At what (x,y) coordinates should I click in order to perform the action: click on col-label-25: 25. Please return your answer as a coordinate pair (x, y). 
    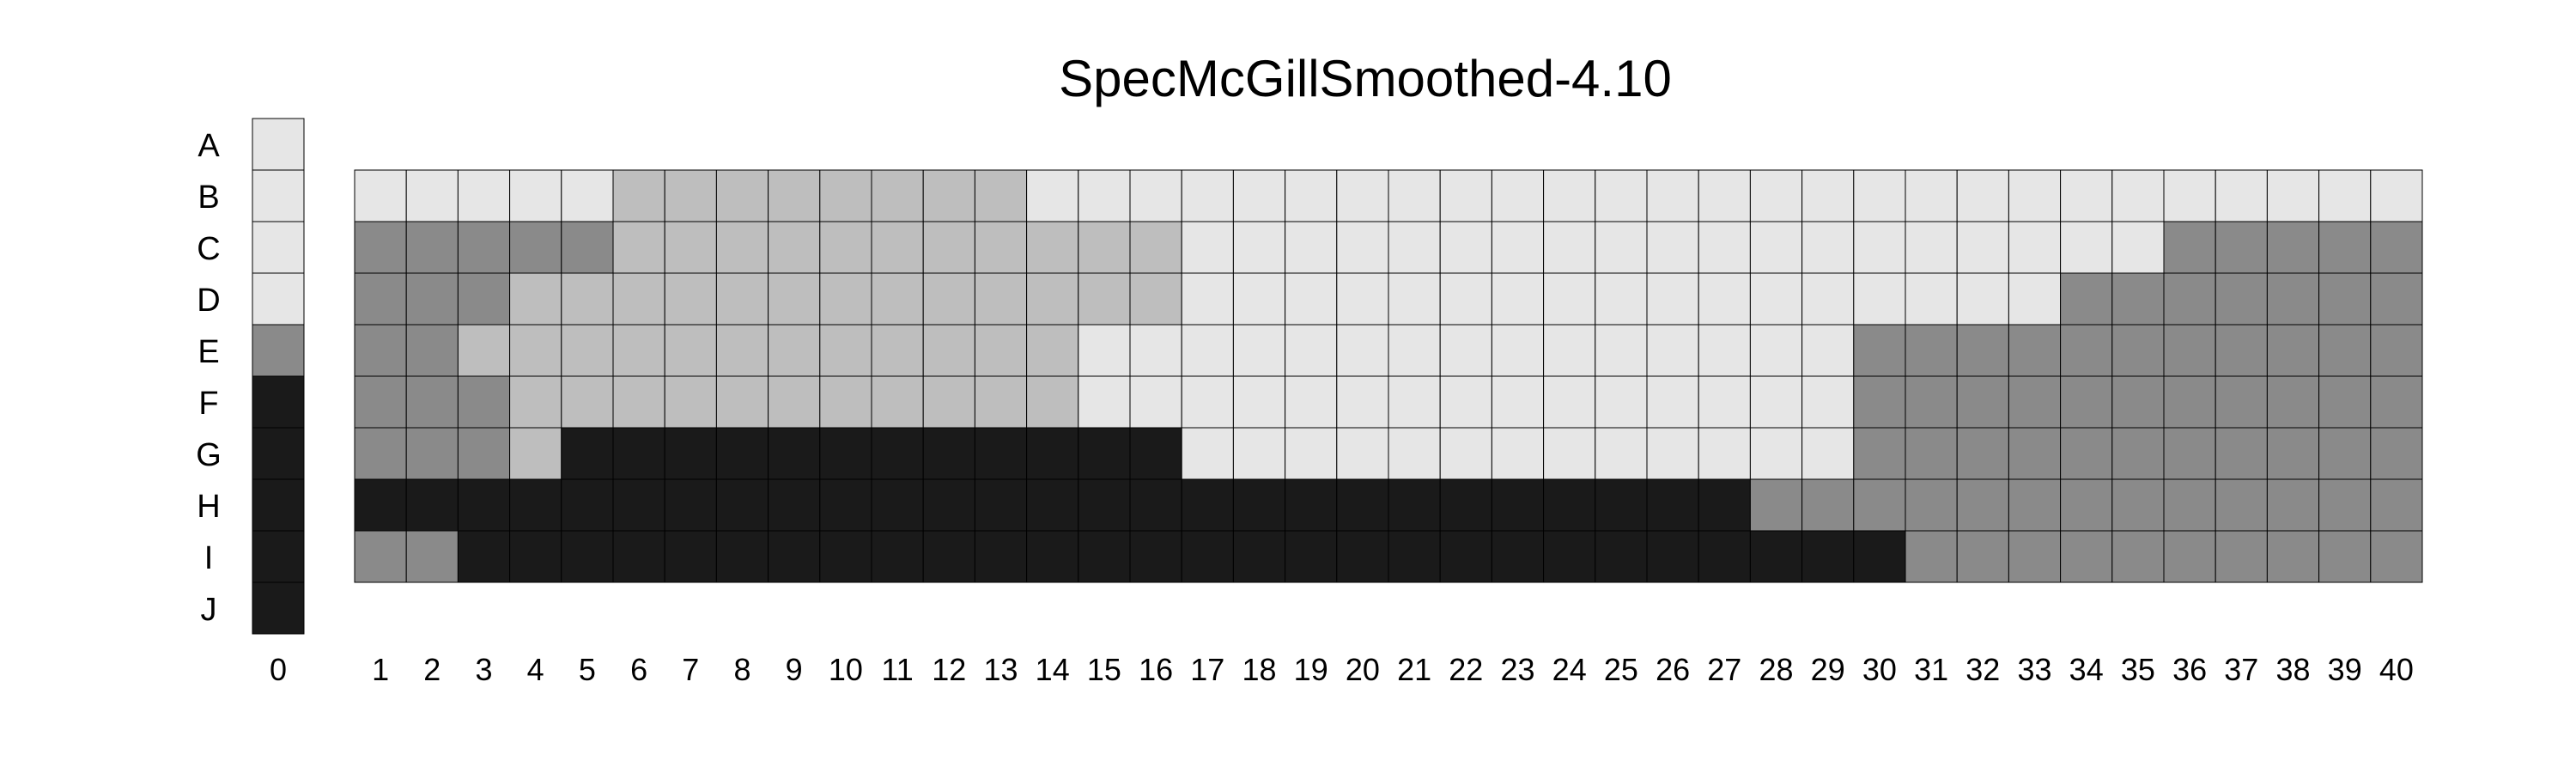
    Looking at the image, I should click on (1621, 669).